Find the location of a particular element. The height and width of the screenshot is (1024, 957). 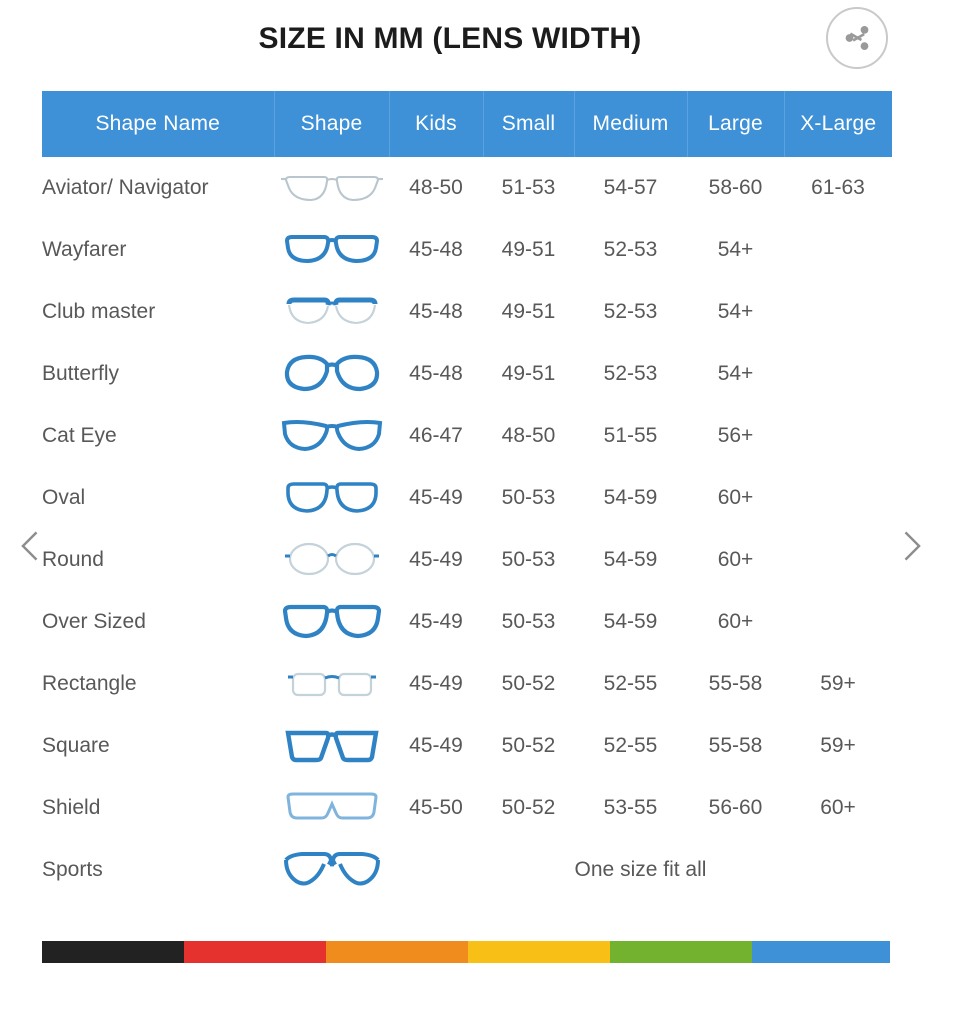

table-row: Club master is located at coordinates (467, 312).